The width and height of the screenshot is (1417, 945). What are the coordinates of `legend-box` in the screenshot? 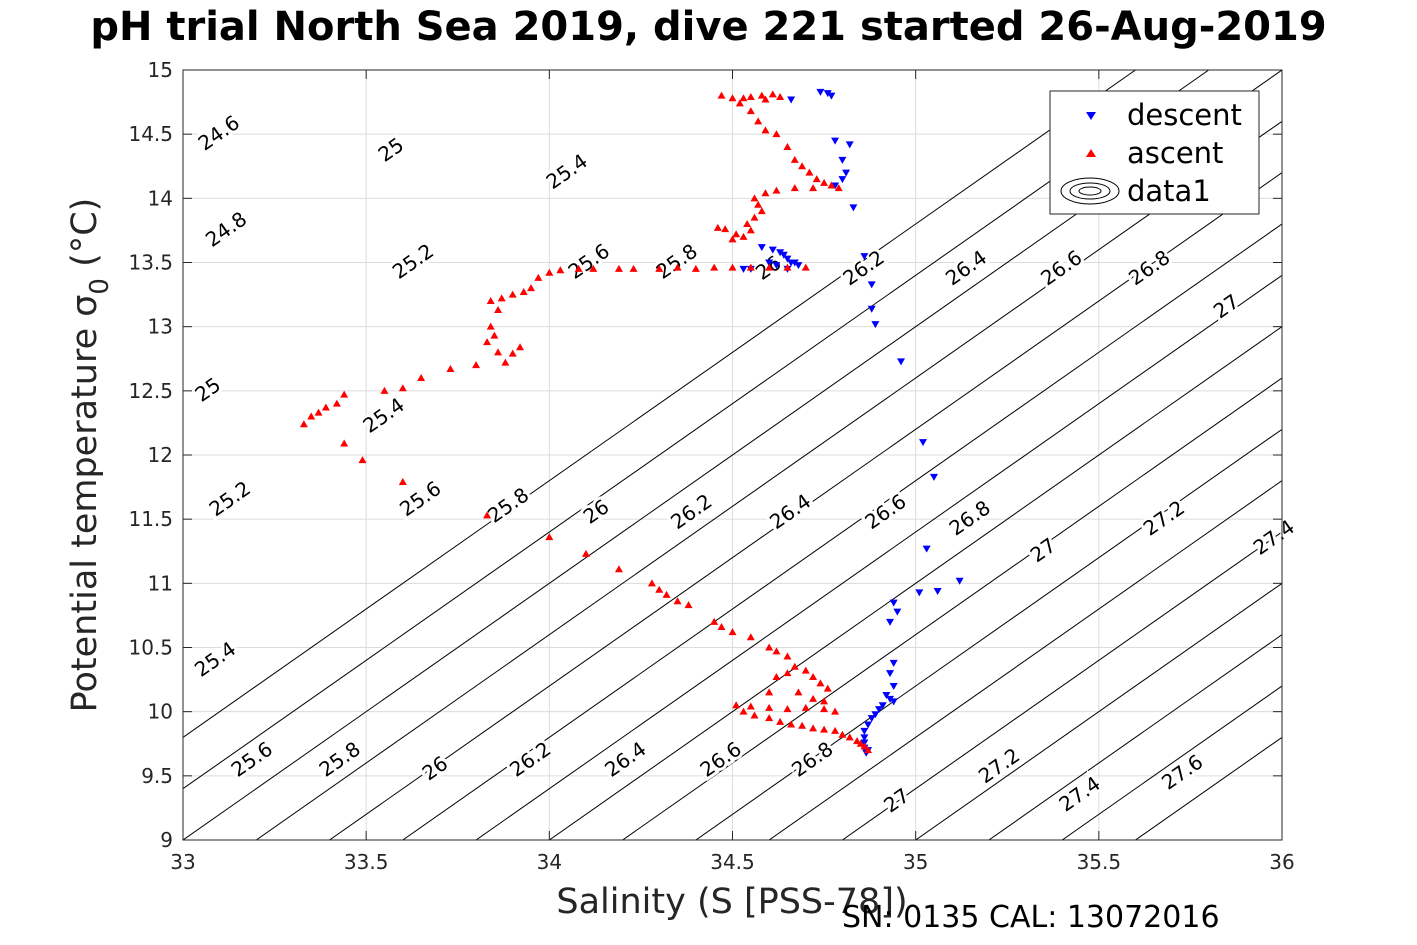 It's located at (1154, 152).